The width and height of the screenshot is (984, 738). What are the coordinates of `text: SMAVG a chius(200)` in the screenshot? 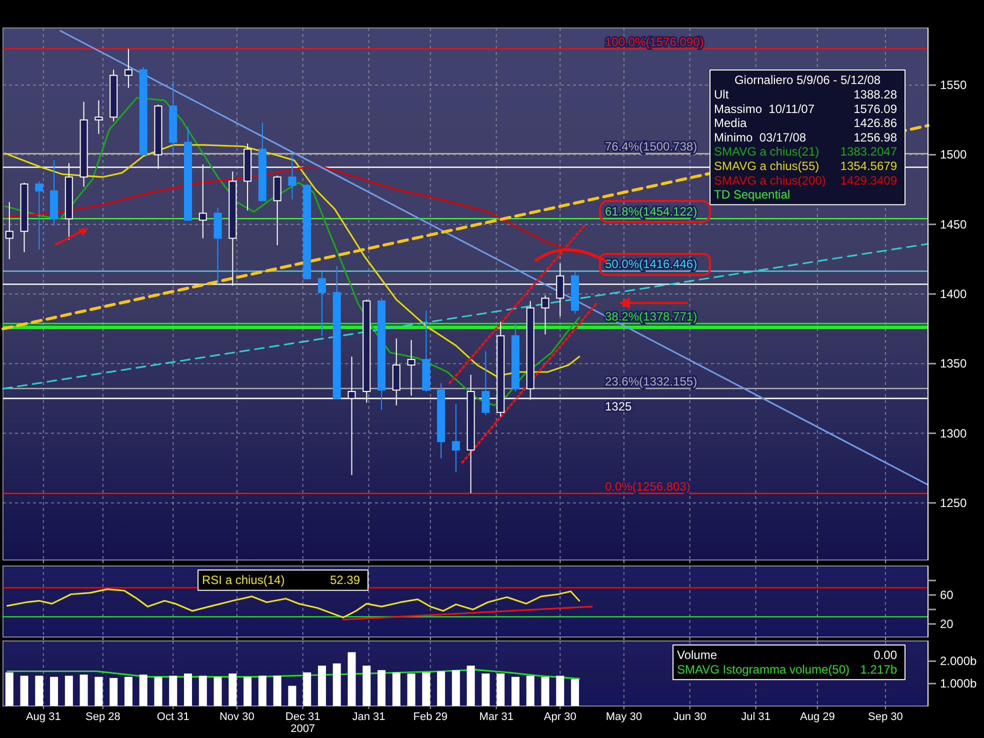 It's located at (770, 180).